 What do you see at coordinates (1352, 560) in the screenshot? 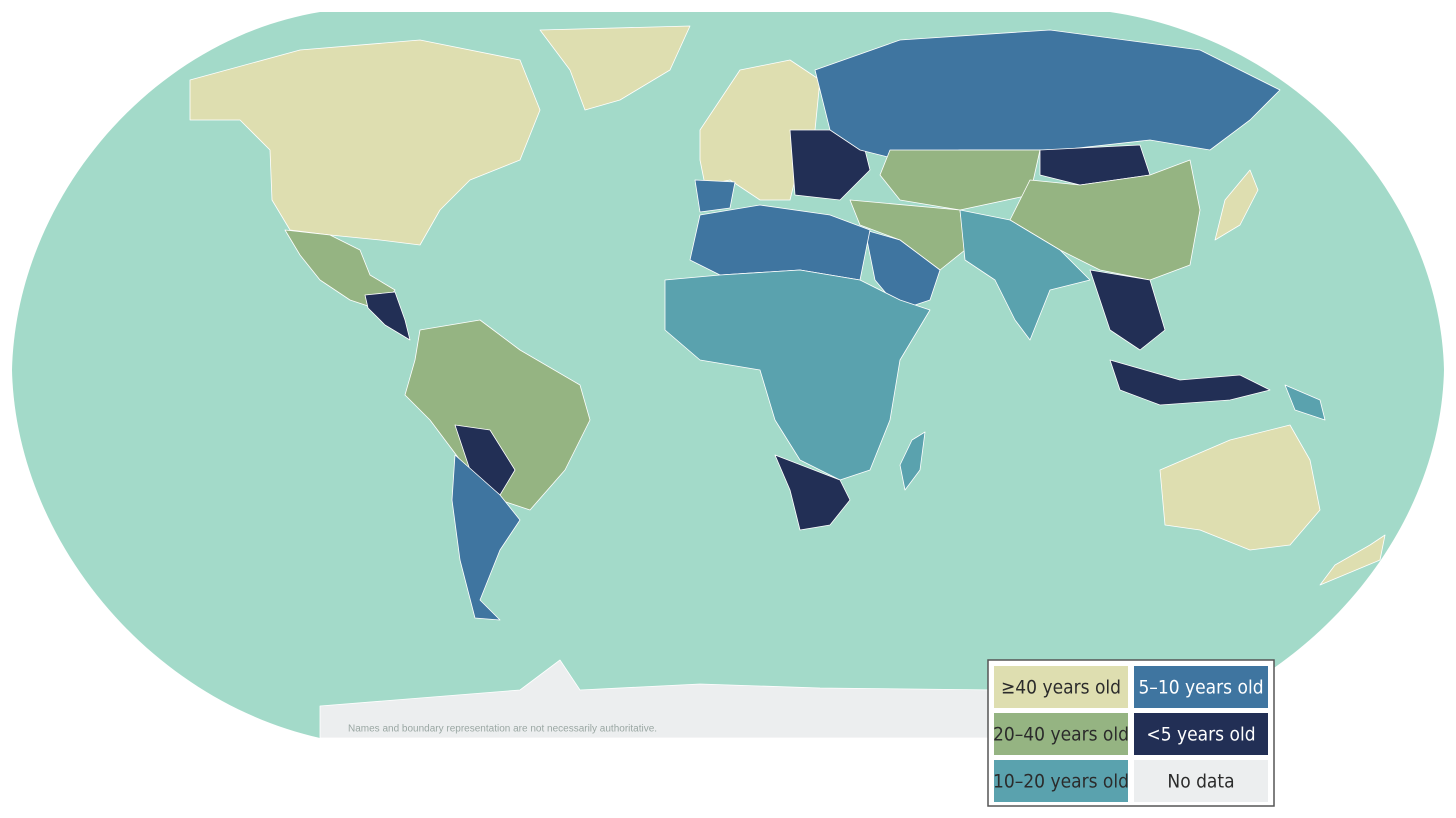
I see `new-zealand` at bounding box center [1352, 560].